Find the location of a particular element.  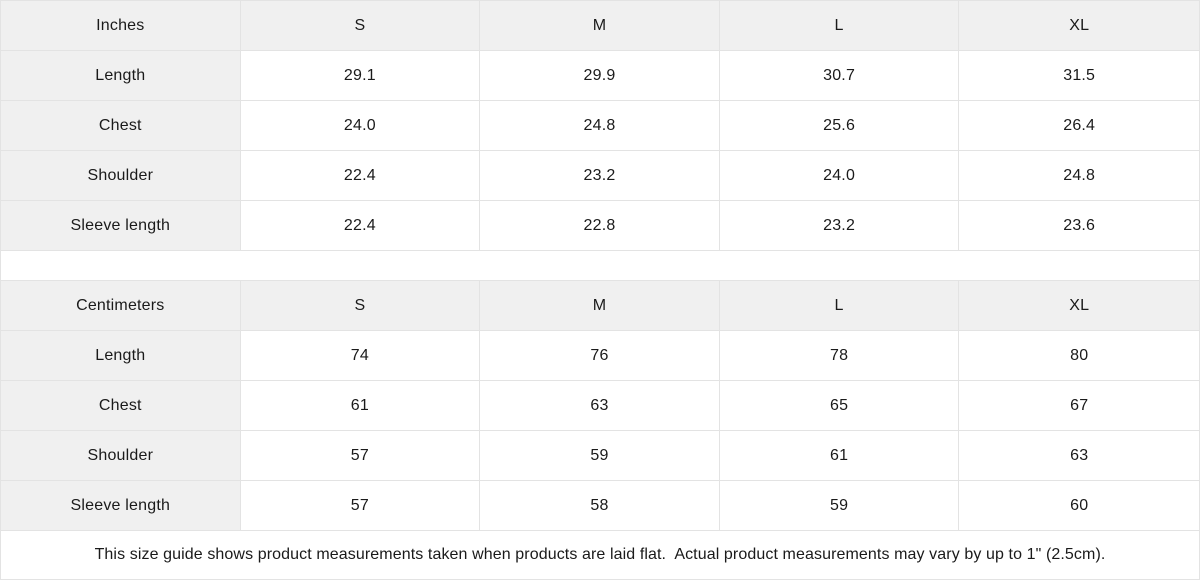

cm-chest-xl: 67 is located at coordinates (1079, 406).